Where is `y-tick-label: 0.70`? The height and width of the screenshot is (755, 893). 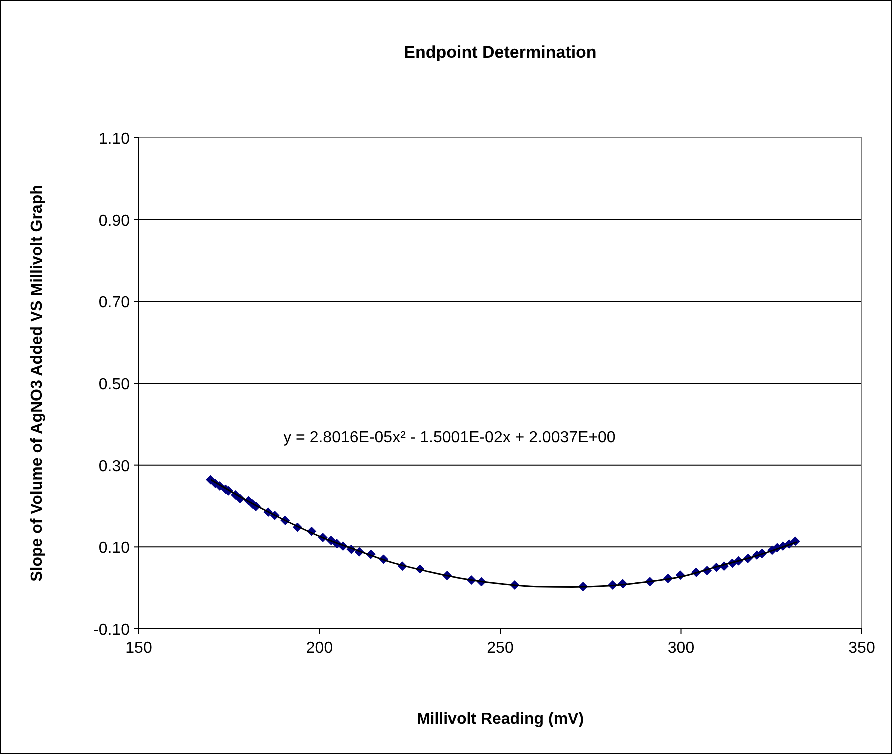 y-tick-label: 0.70 is located at coordinates (114, 303).